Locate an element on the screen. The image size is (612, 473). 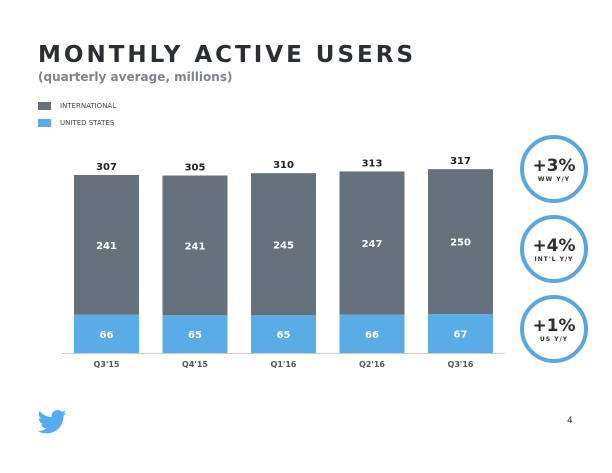
x-tick-label: Q4'15 is located at coordinates (195, 364).